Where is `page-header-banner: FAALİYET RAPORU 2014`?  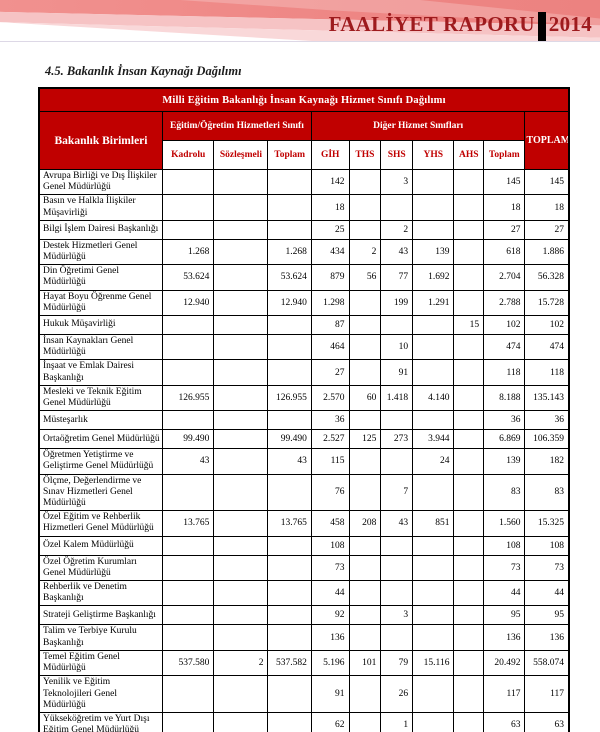
page-header-banner: FAALİYET RAPORU 2014 is located at coordinates (300, 21).